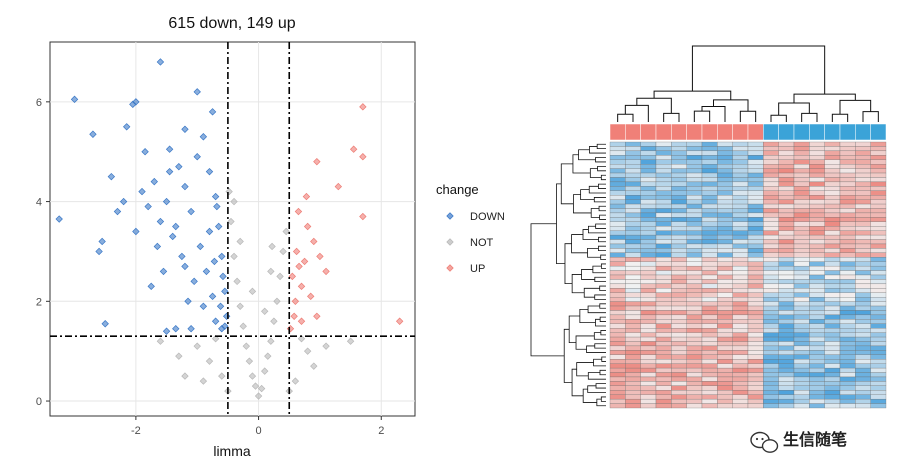  What do you see at coordinates (568, 275) in the screenshot?
I see `row-dendrogram` at bounding box center [568, 275].